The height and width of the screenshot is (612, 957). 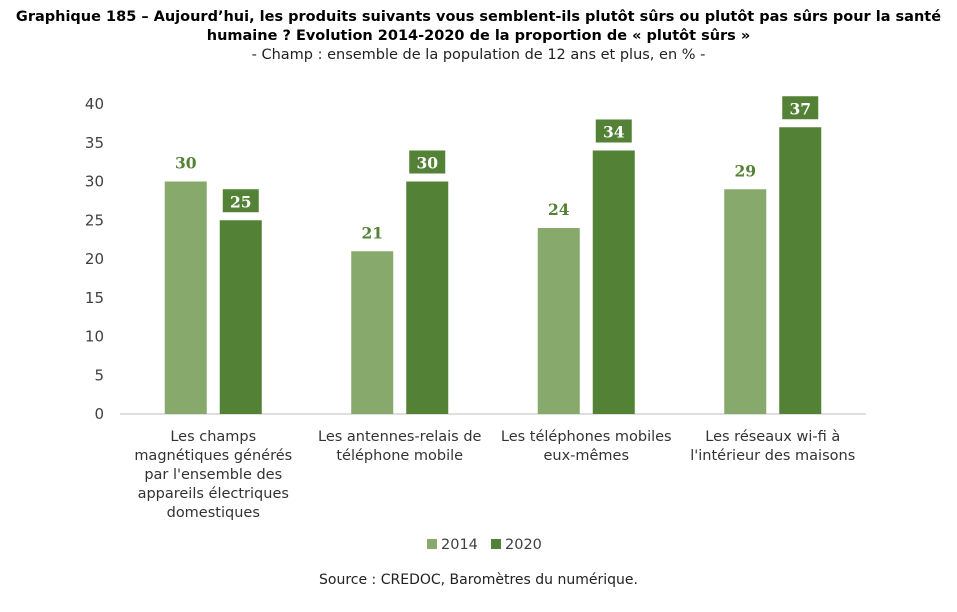 I want to click on data-label-2020-2: 30, so click(x=427, y=163).